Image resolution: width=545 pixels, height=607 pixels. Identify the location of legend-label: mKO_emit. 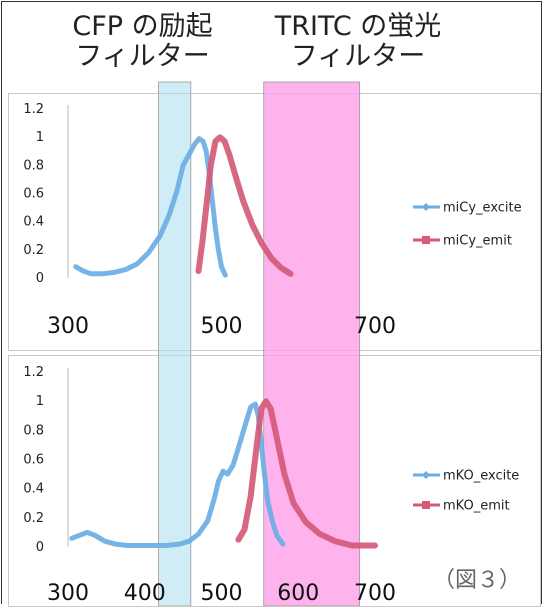
(476, 506).